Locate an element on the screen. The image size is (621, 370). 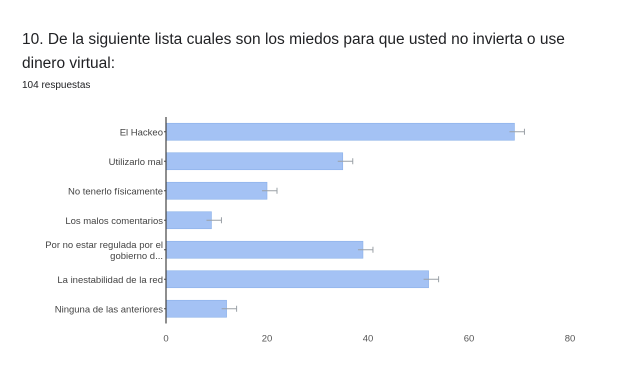
x-tick-label: 80 is located at coordinates (570, 339).